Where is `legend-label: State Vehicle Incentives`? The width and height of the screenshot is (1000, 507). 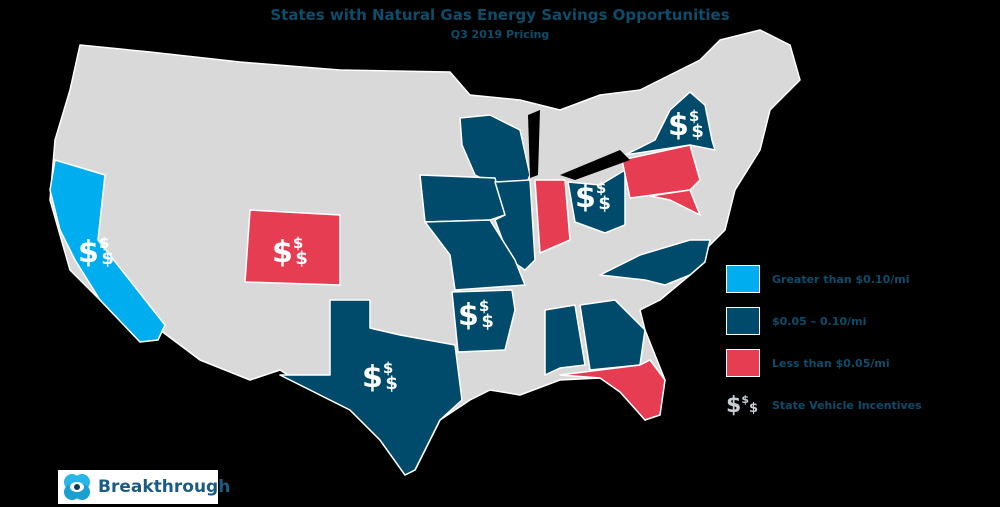 legend-label: State Vehicle Incentives is located at coordinates (847, 405).